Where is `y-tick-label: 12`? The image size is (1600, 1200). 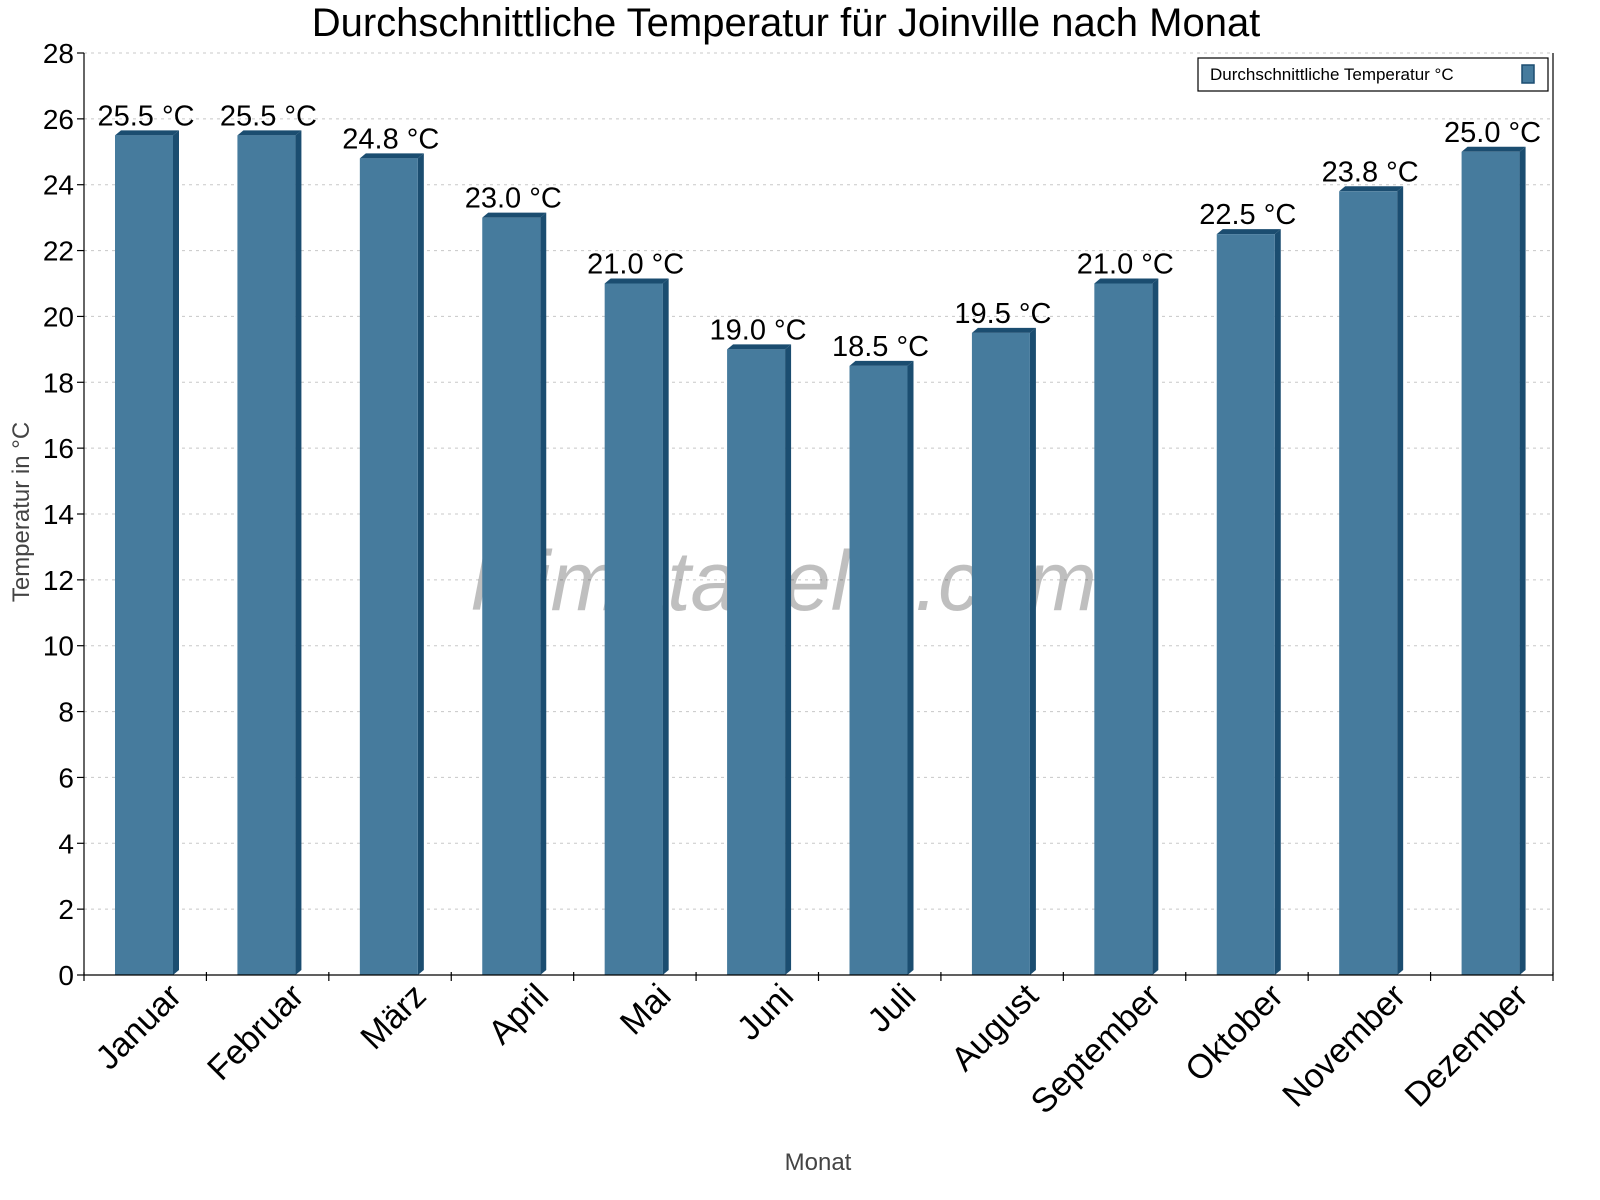 y-tick-label: 12 is located at coordinates (58, 580).